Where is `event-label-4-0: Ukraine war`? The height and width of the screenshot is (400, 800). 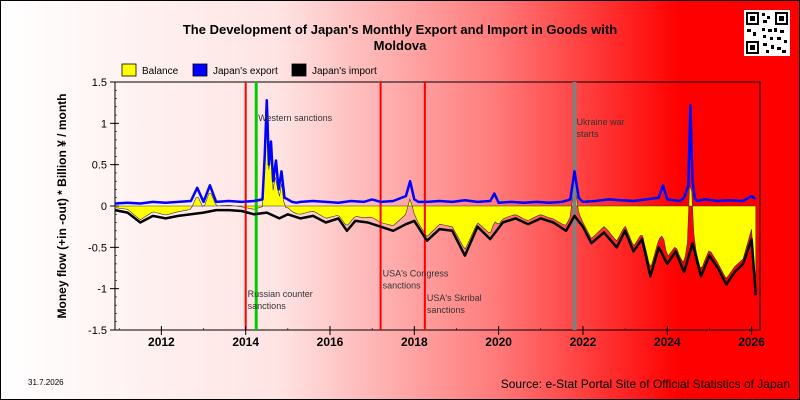
event-label-4-0: Ukraine war is located at coordinates (601, 122).